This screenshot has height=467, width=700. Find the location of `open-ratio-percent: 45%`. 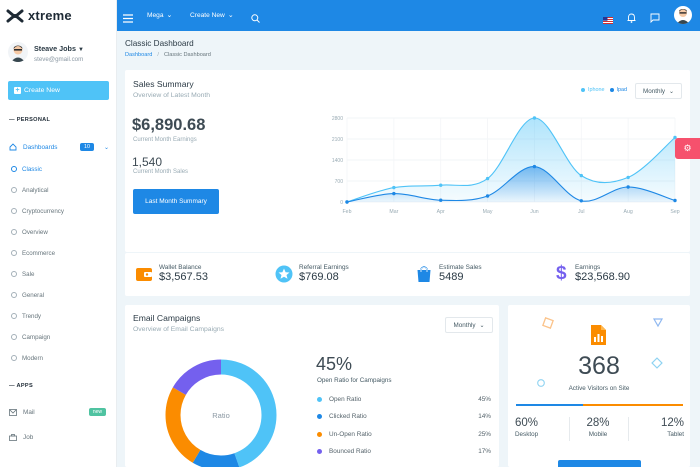

open-ratio-percent: 45% is located at coordinates (334, 364).